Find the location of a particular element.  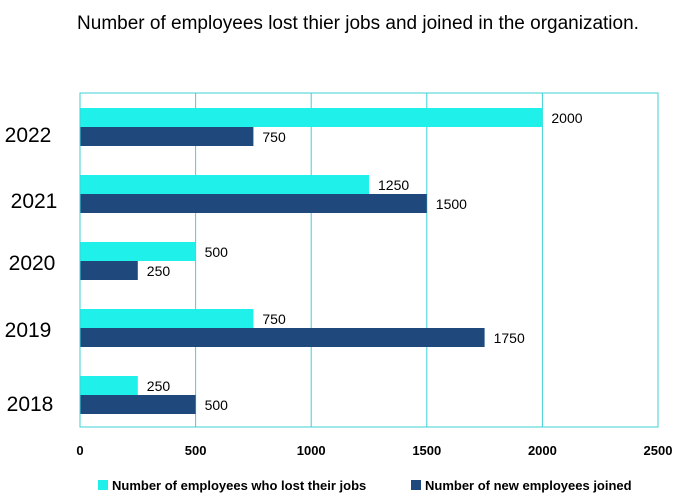

x-tick-label: 1500 is located at coordinates (426, 450).